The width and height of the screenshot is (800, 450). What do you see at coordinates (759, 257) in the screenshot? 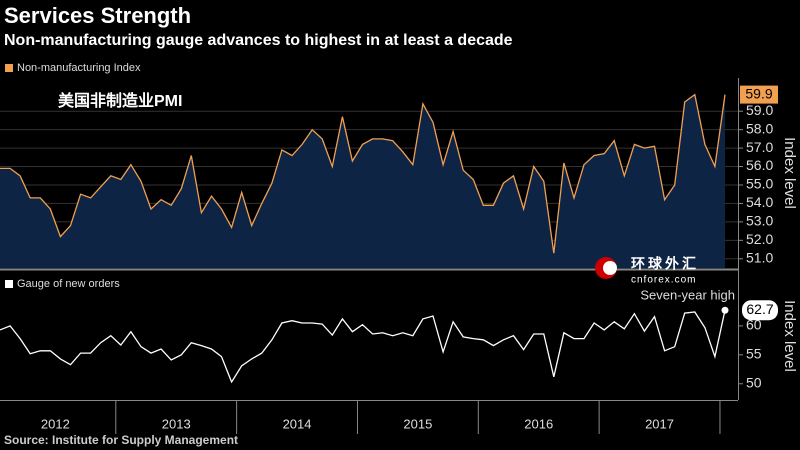
I see `y-tick-label: 51.0` at bounding box center [759, 257].